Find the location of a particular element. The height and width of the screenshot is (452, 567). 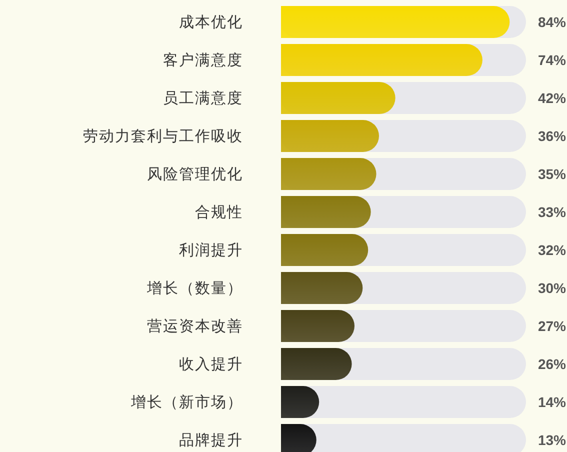

y-tick-label: 客户满意度 is located at coordinates (203, 60).